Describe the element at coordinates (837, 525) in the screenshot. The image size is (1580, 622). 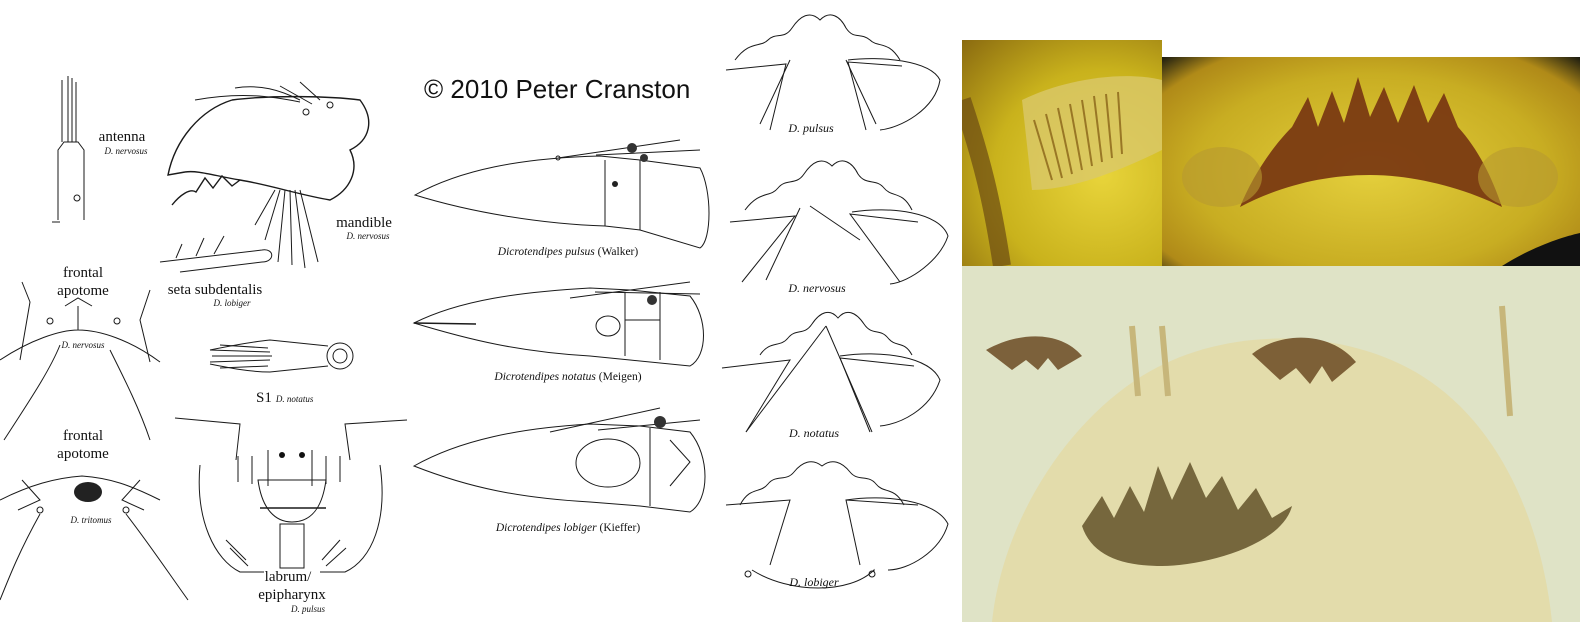
I see `mentum-lobiger-drawing` at that location.